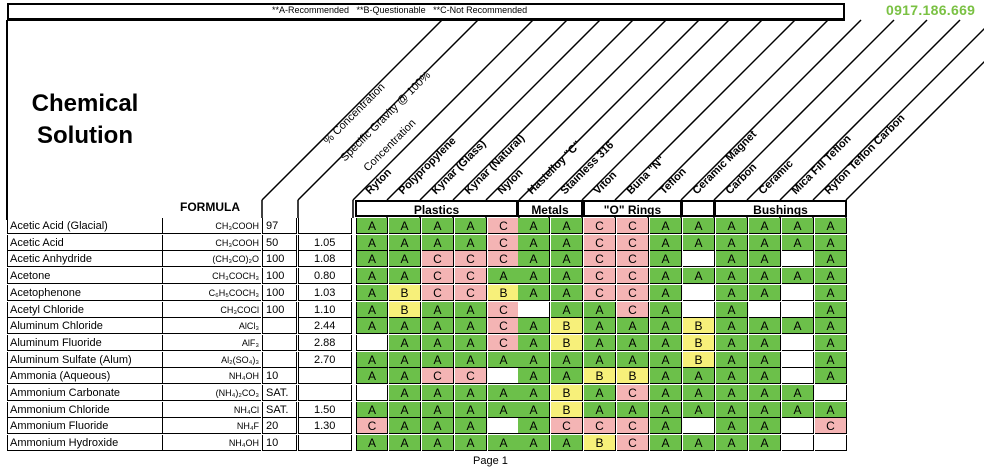  What do you see at coordinates (211, 443) in the screenshot?
I see `chemical-formula: NH₄OH` at bounding box center [211, 443].